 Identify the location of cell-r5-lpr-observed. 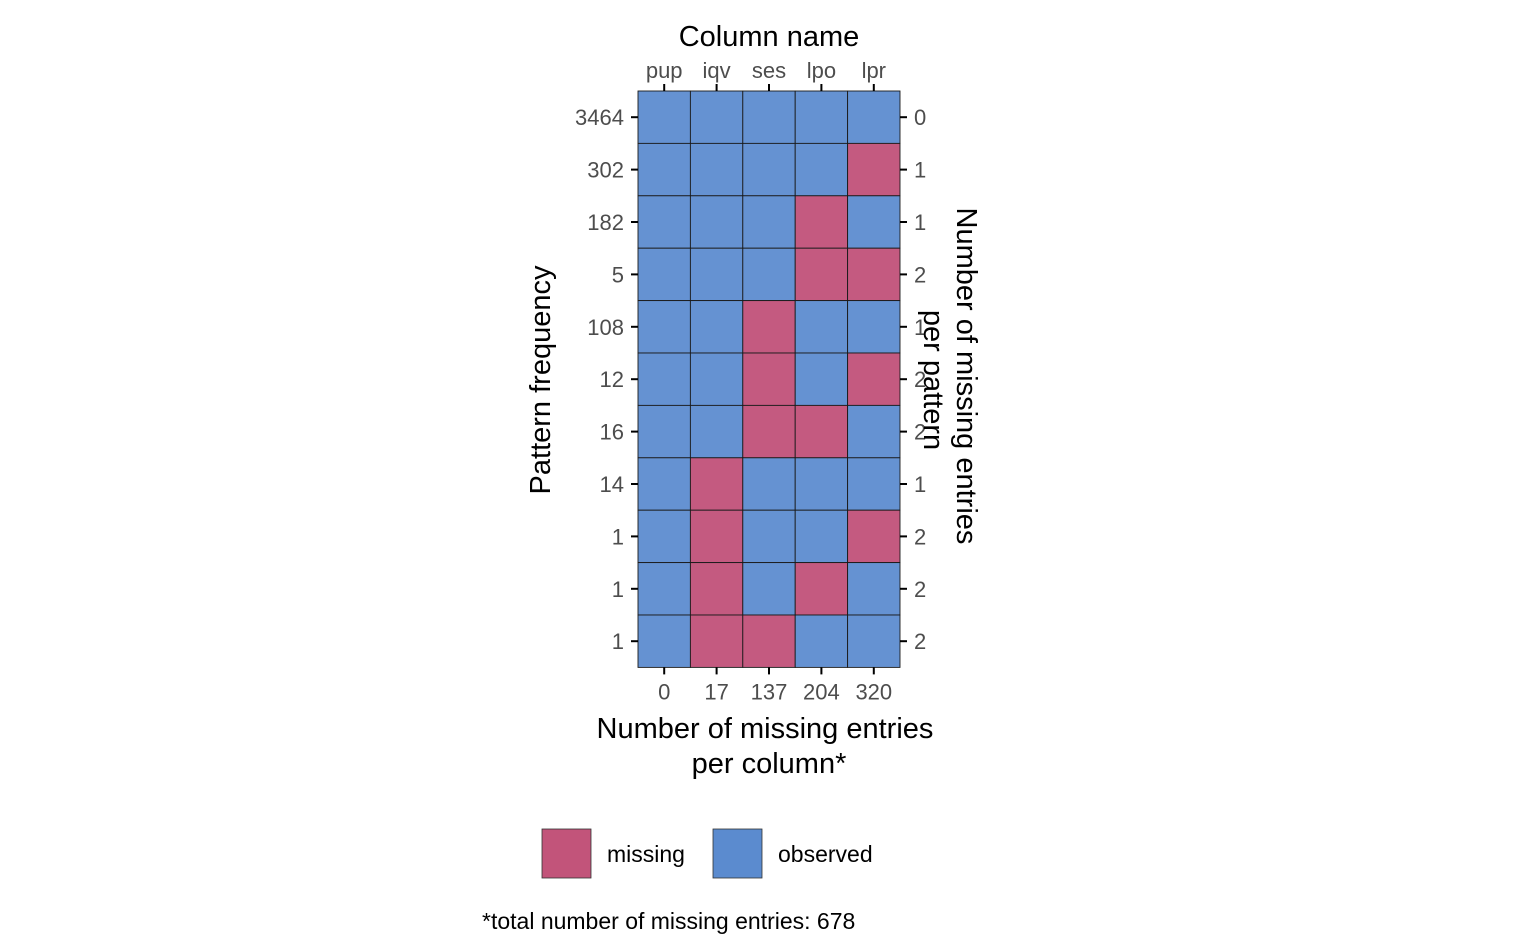
(874, 327).